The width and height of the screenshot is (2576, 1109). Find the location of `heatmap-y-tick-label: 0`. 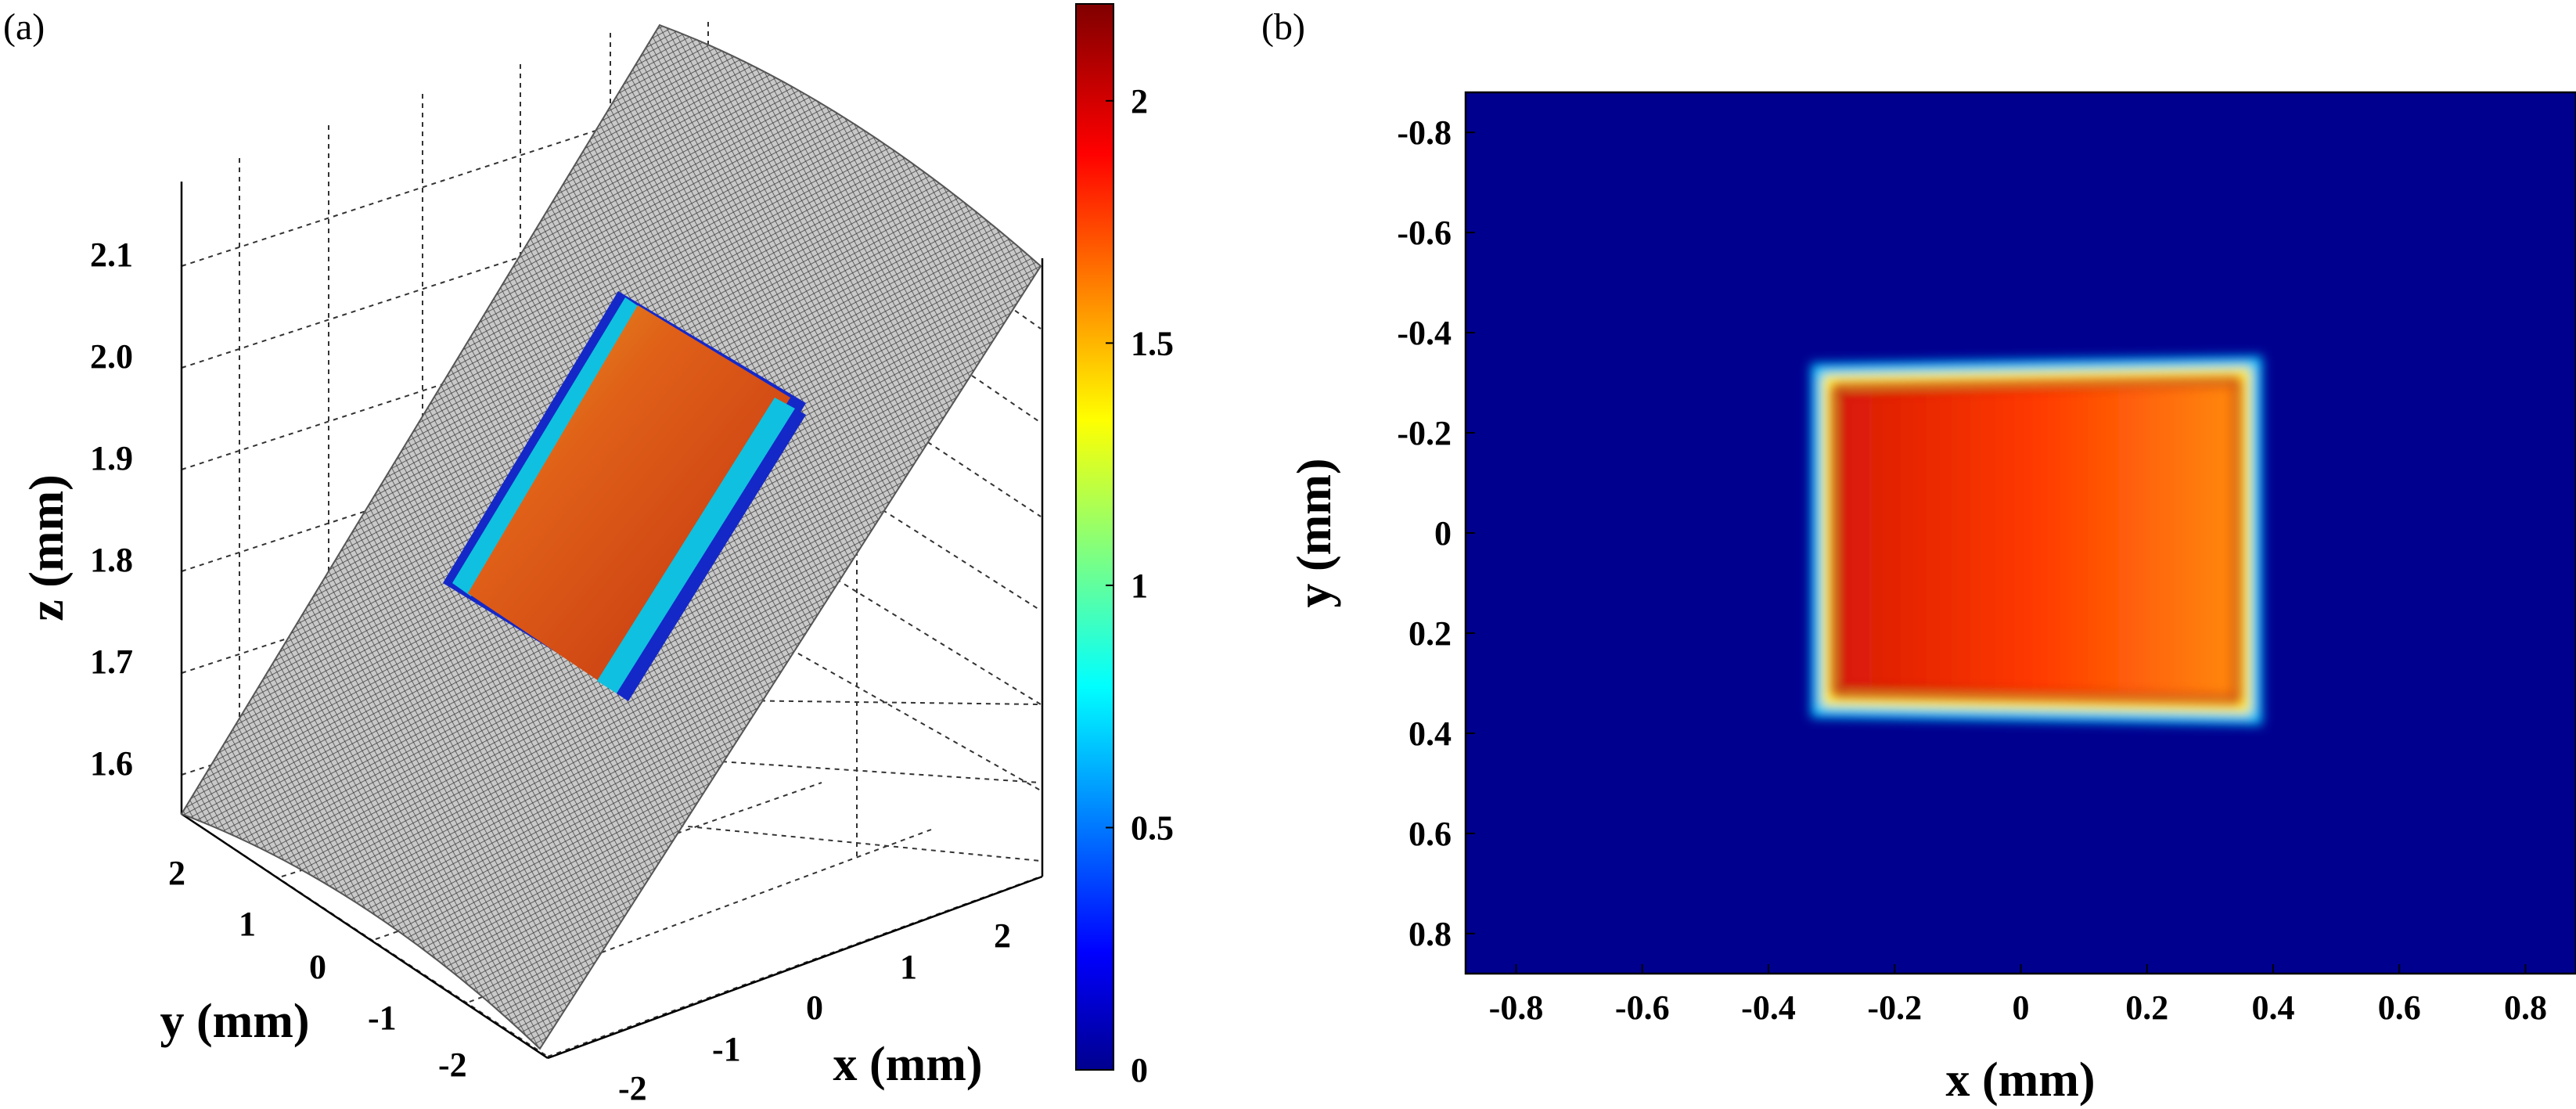

heatmap-y-tick-label: 0 is located at coordinates (1443, 533).